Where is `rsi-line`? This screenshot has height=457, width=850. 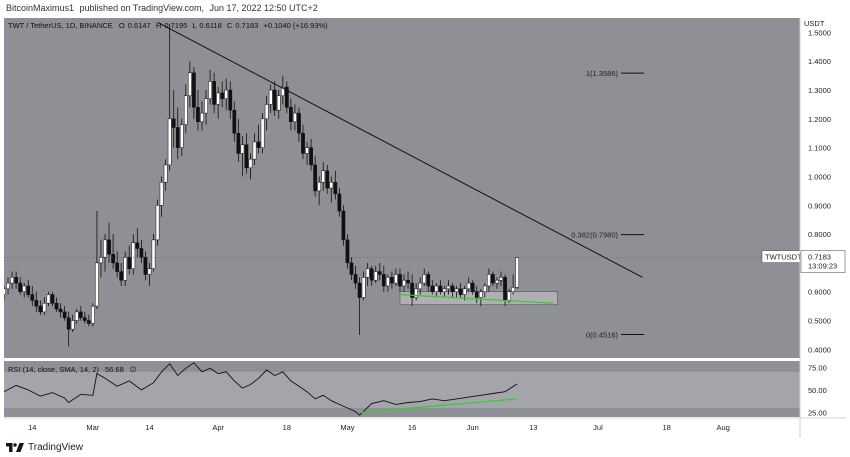
rsi-line is located at coordinates (261, 389).